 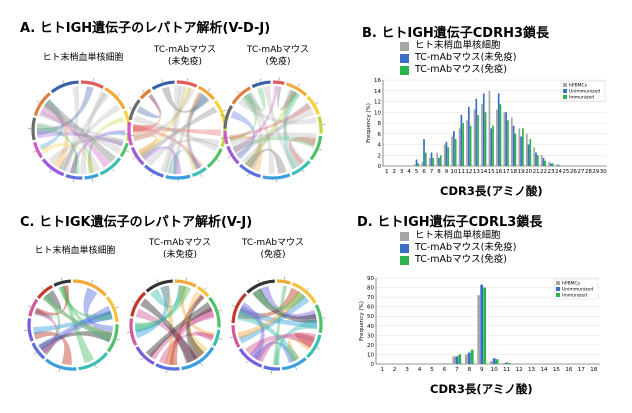 What do you see at coordinates (521, 172) in the screenshot?
I see `x-tick-label: 19` at bounding box center [521, 172].